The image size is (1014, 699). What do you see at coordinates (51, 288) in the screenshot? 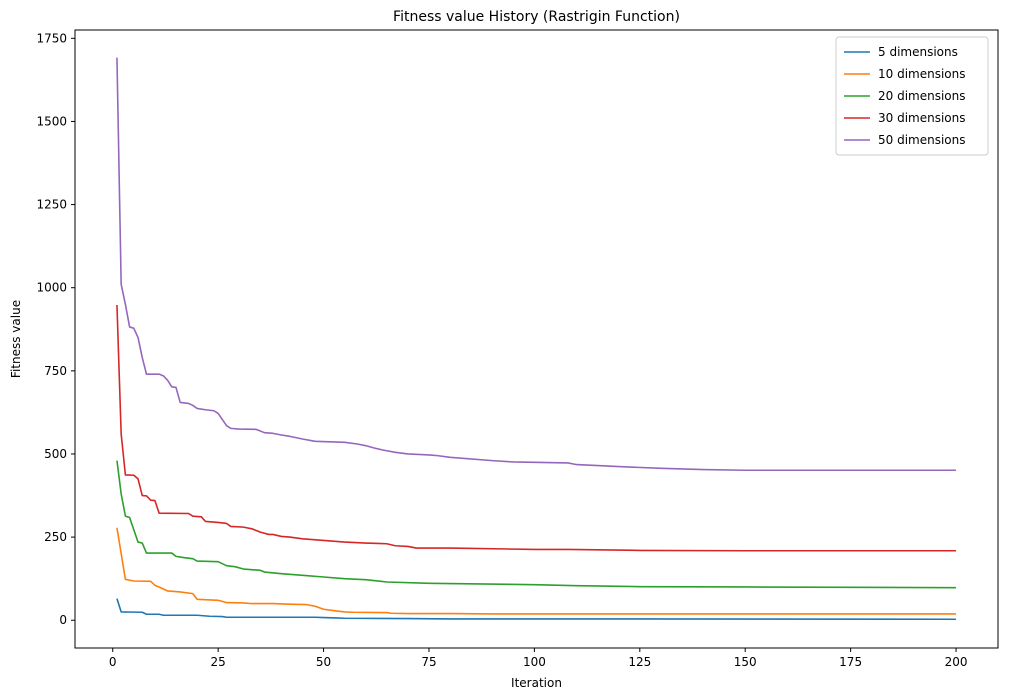
I see `y-tick-label: 1000` at bounding box center [51, 288].